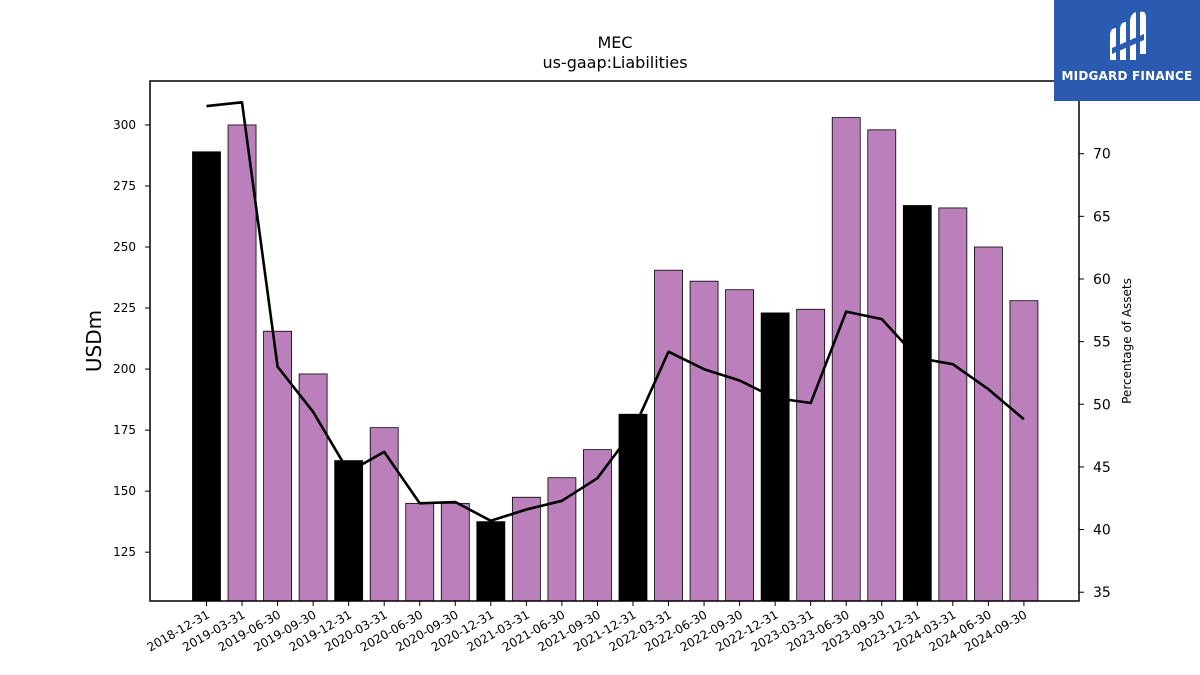  I want to click on y-tick-label-300: 300, so click(124, 125).